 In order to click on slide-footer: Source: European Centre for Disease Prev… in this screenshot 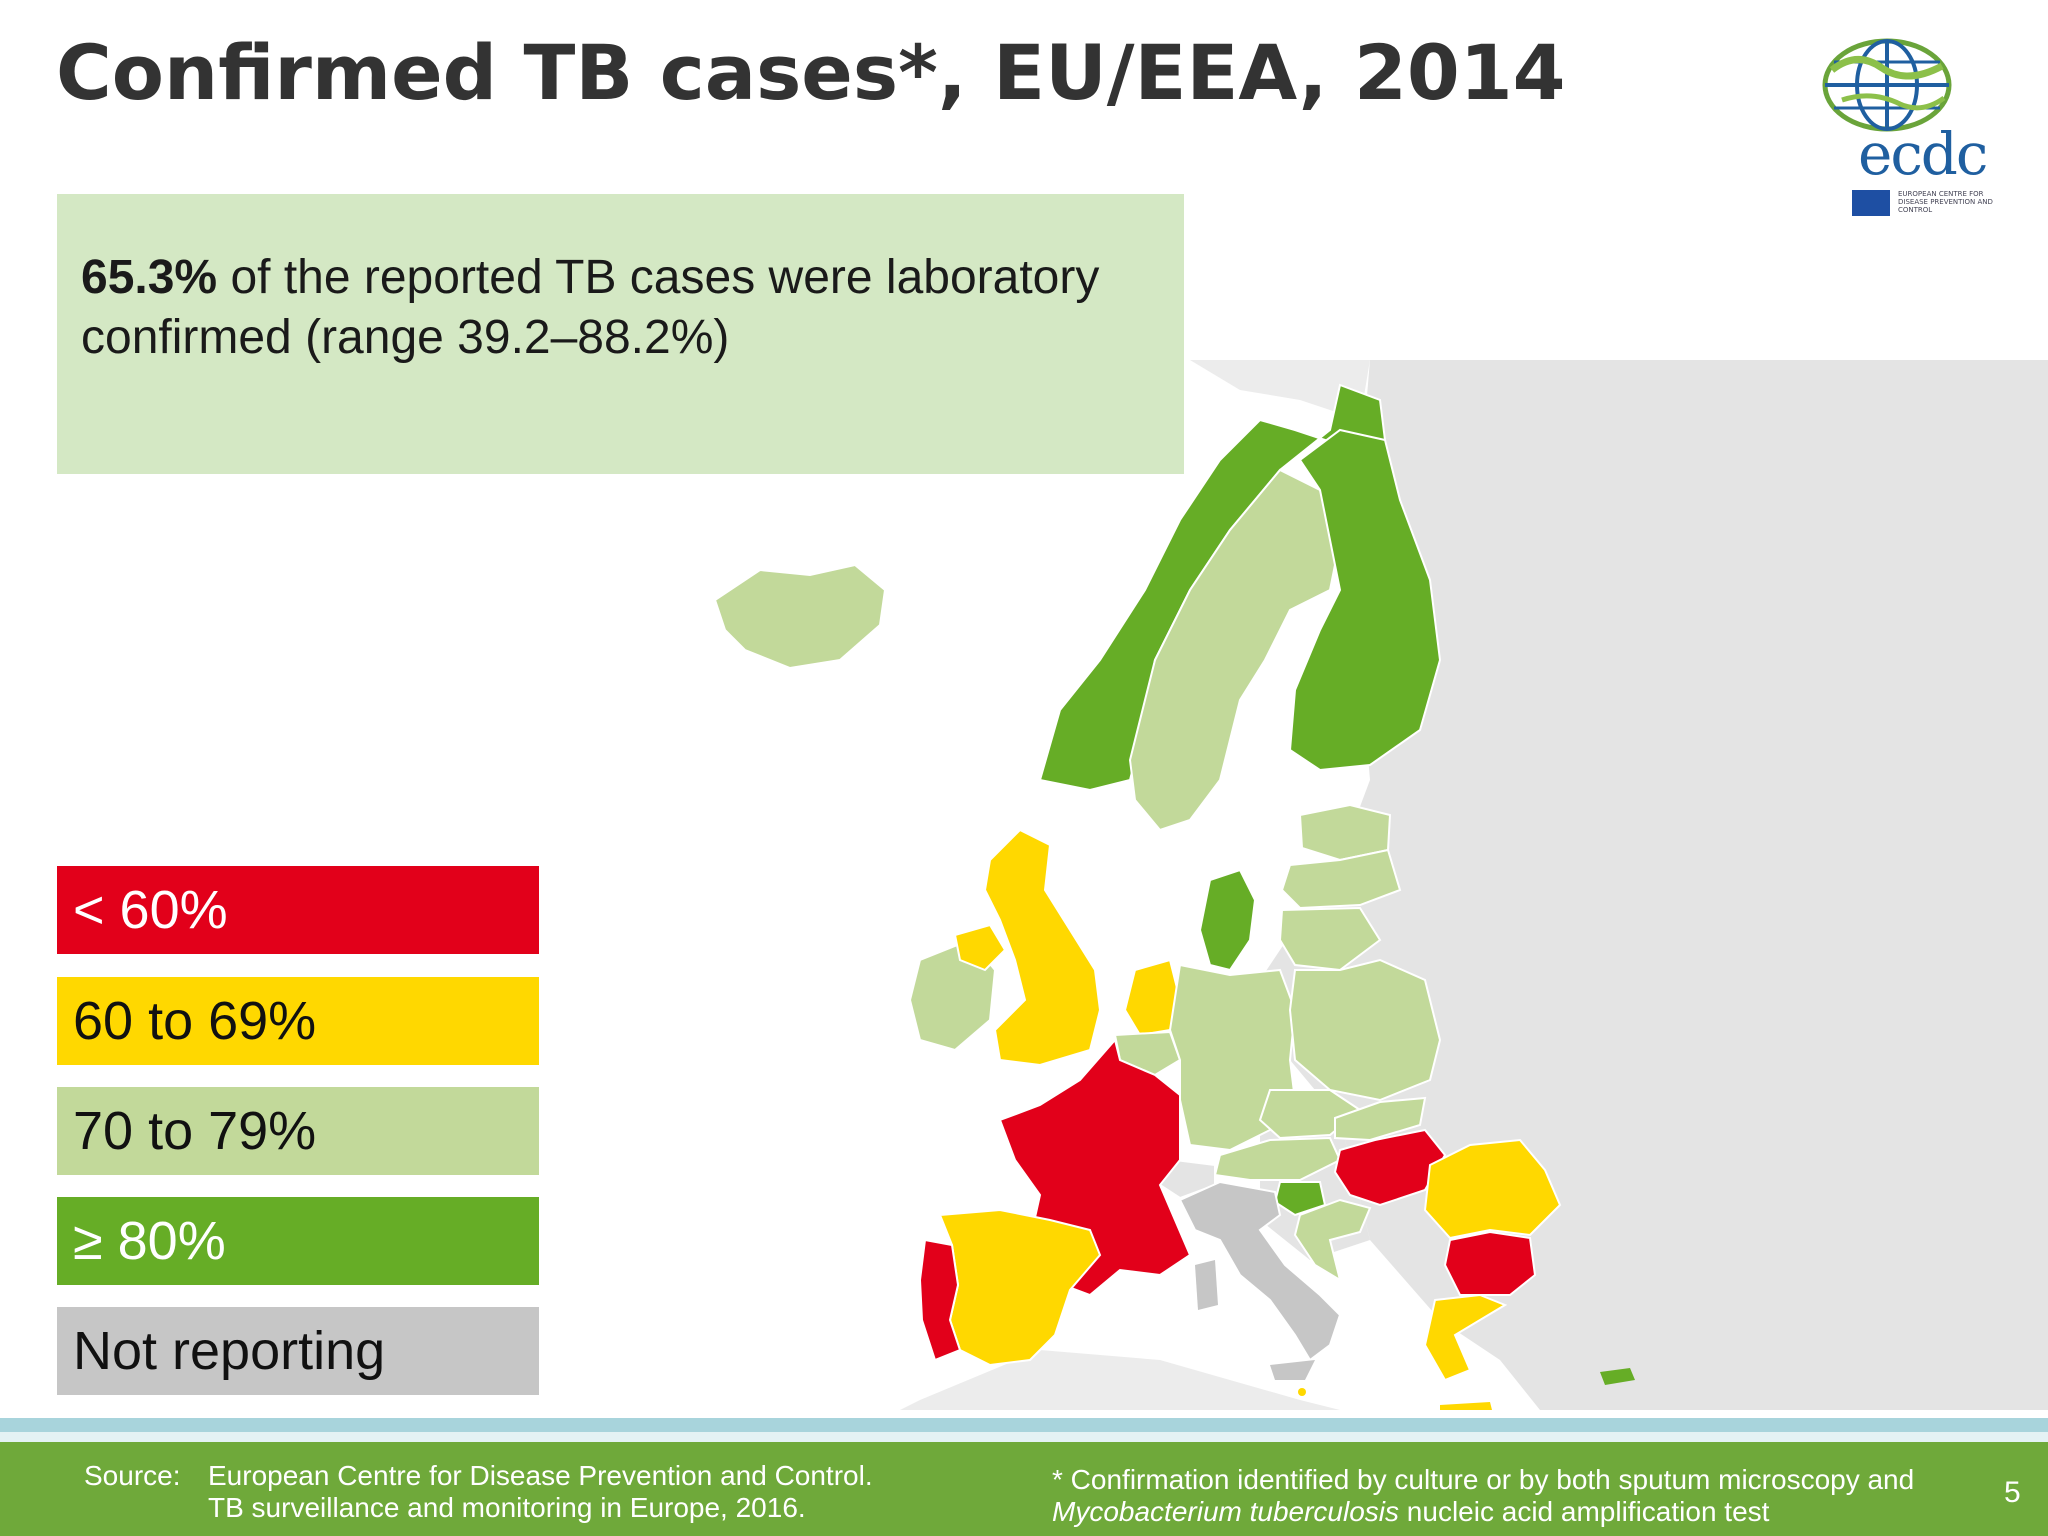, I will do `click(1024, 1489)`.